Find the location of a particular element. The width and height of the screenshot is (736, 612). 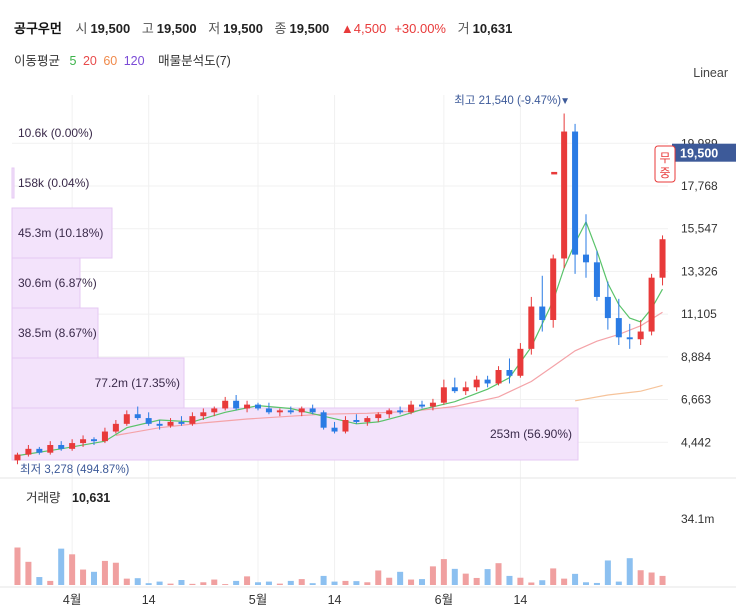

volume-bars is located at coordinates (340, 566).